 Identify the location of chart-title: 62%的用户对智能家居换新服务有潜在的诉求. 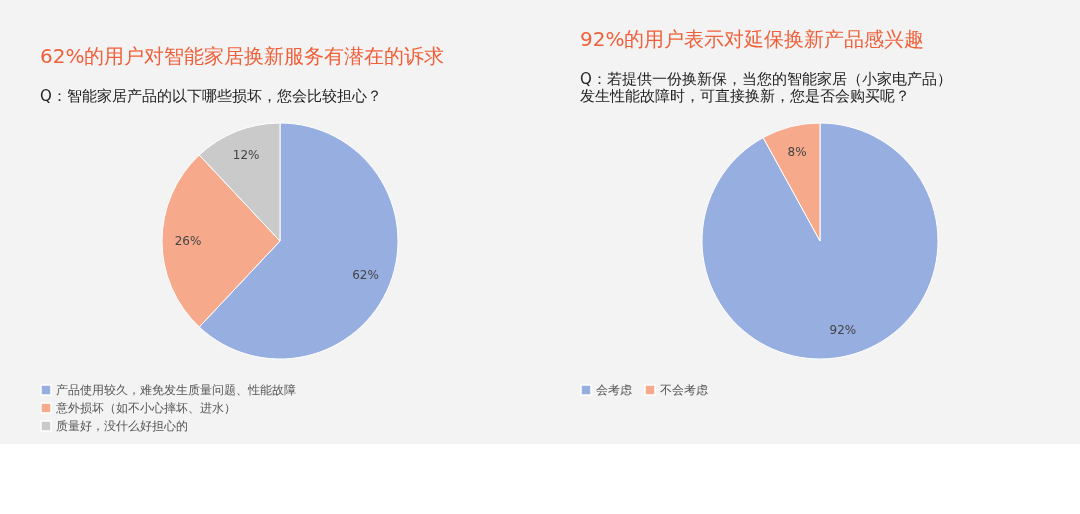
(242, 56).